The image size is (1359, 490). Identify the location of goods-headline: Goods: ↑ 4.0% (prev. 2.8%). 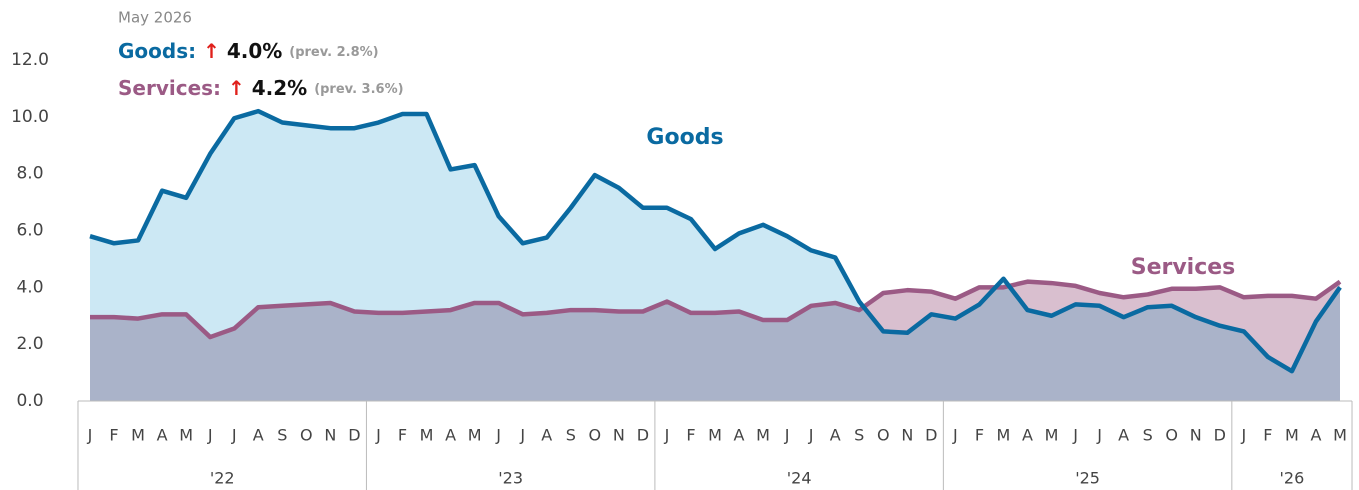
(248, 51).